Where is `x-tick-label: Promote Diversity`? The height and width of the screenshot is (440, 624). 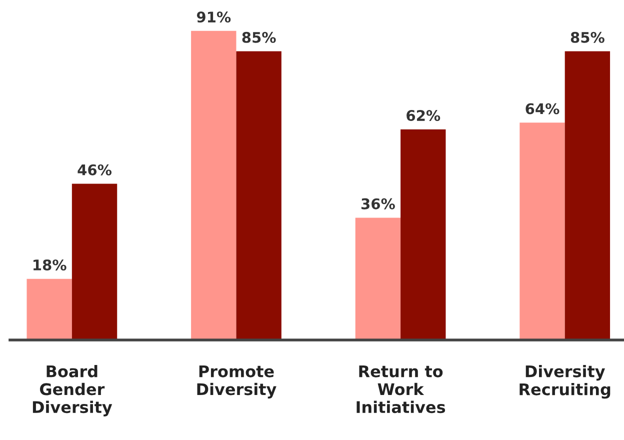
x-tick-label: Promote Diversity is located at coordinates (236, 381).